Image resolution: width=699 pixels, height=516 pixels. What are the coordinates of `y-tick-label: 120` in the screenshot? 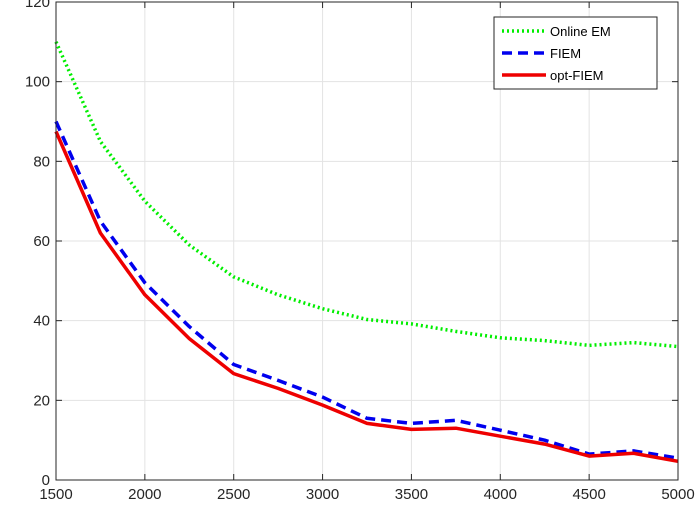 It's located at (37, 5).